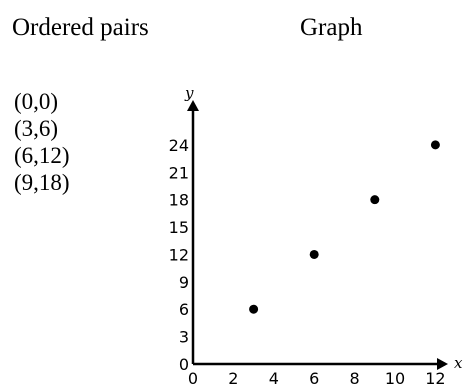 This screenshot has width=470, height=388. Describe the element at coordinates (179, 172) in the screenshot. I see `y-tick-label: 21` at that location.